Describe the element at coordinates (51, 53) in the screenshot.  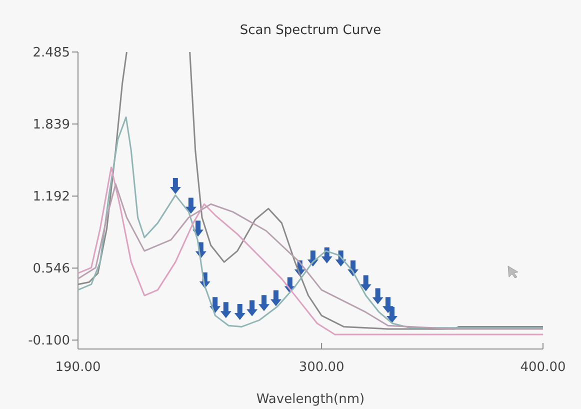
I see `y-tick-label: 2.485` at that location.